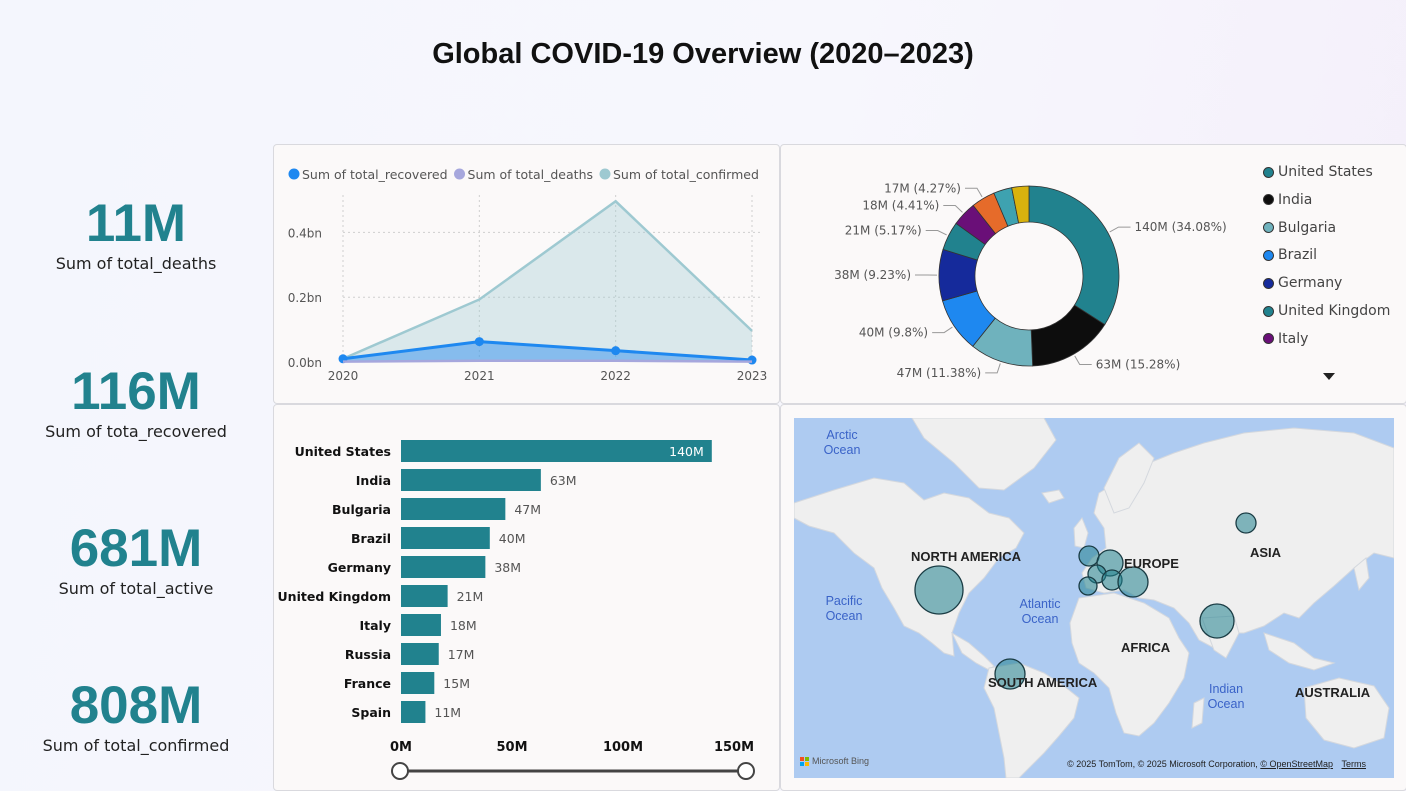 This screenshot has height=791, width=1406. I want to click on legend-label: United States, so click(1325, 172).